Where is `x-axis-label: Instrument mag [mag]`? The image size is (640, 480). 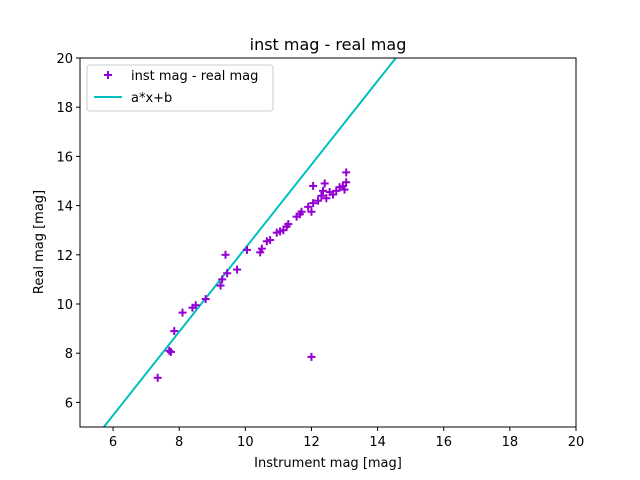 x-axis-label: Instrument mag [mag] is located at coordinates (328, 463).